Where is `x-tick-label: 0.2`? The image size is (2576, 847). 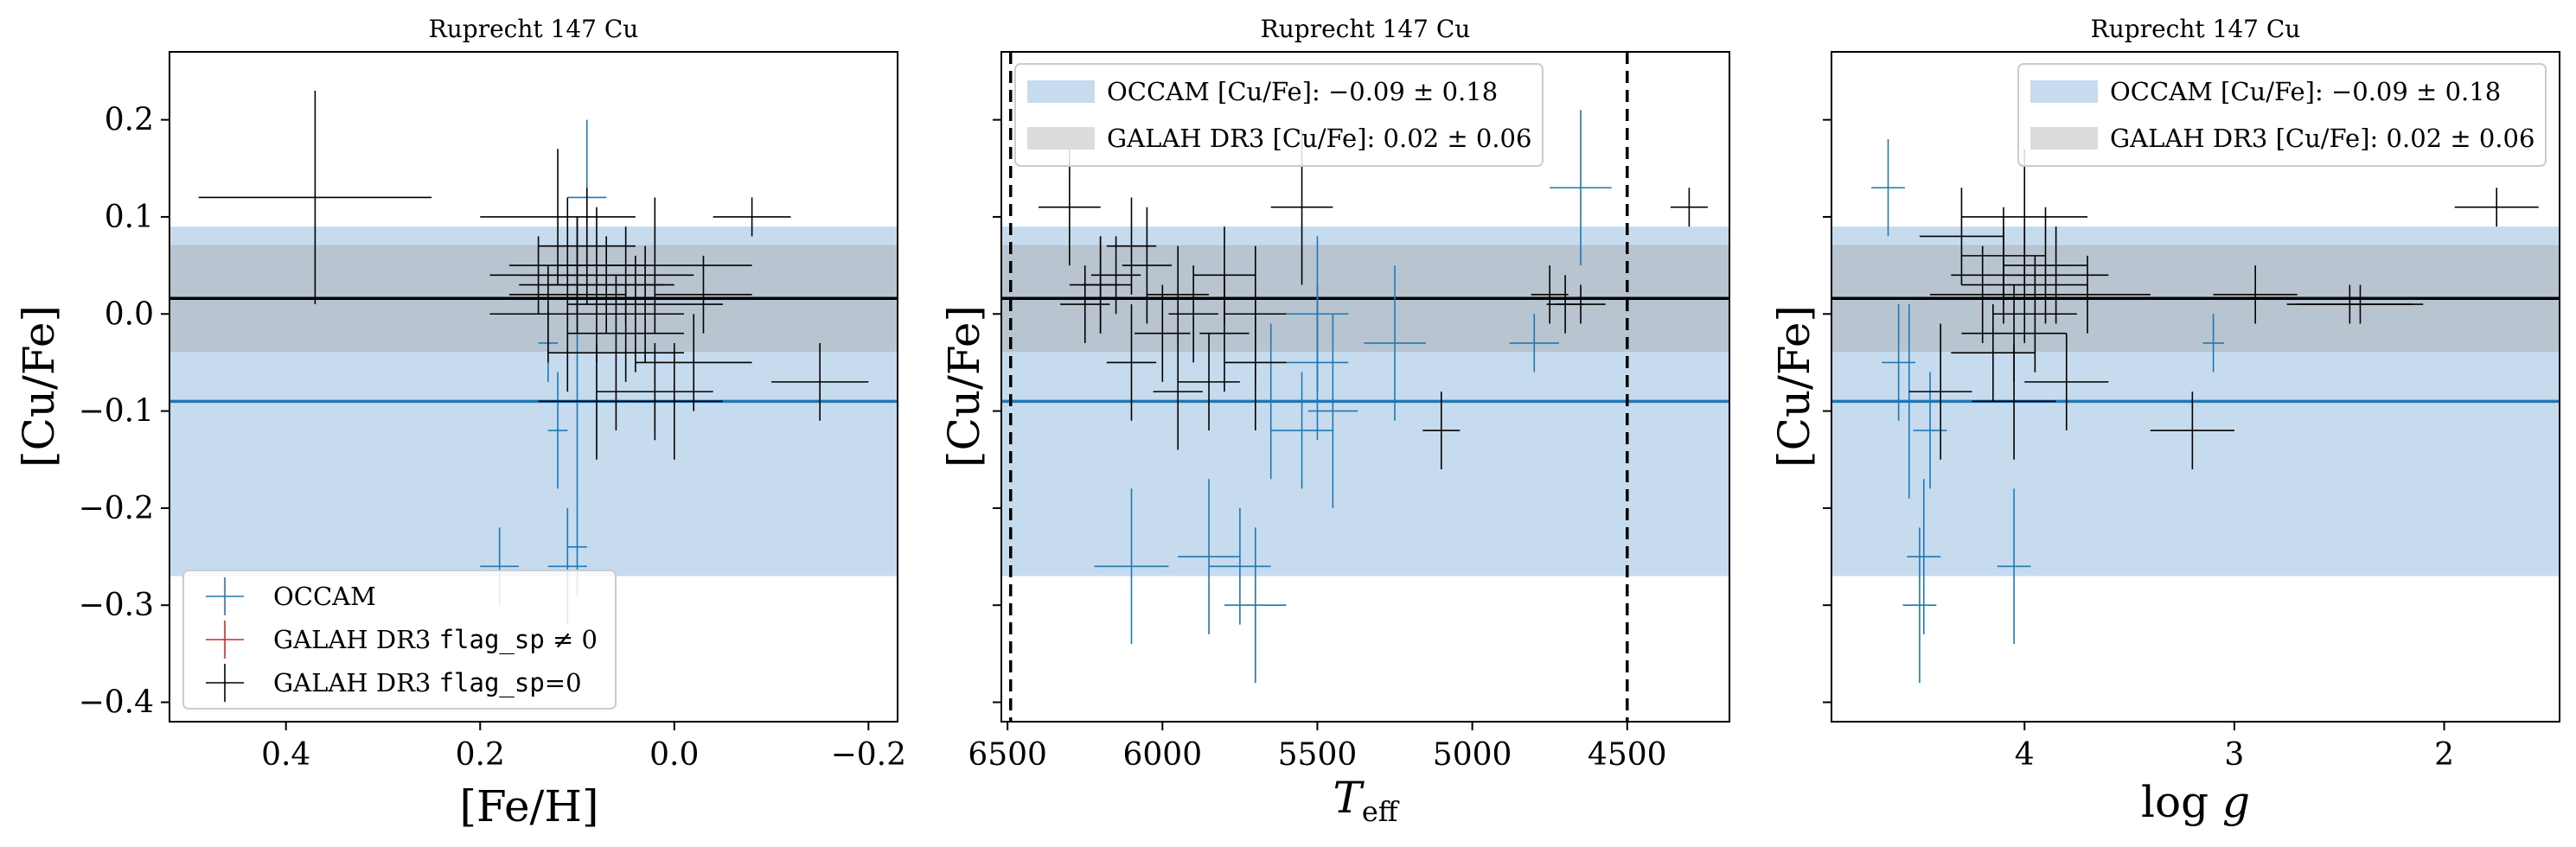 x-tick-label: 0.2 is located at coordinates (481, 755).